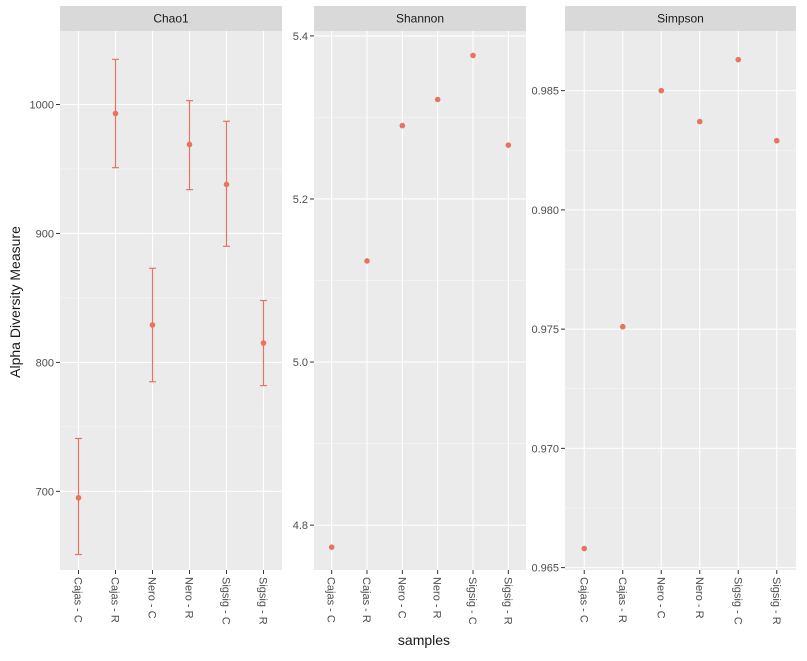  What do you see at coordinates (583, 600) in the screenshot?
I see `x-tick-label-simpson: Cajas - C` at bounding box center [583, 600].